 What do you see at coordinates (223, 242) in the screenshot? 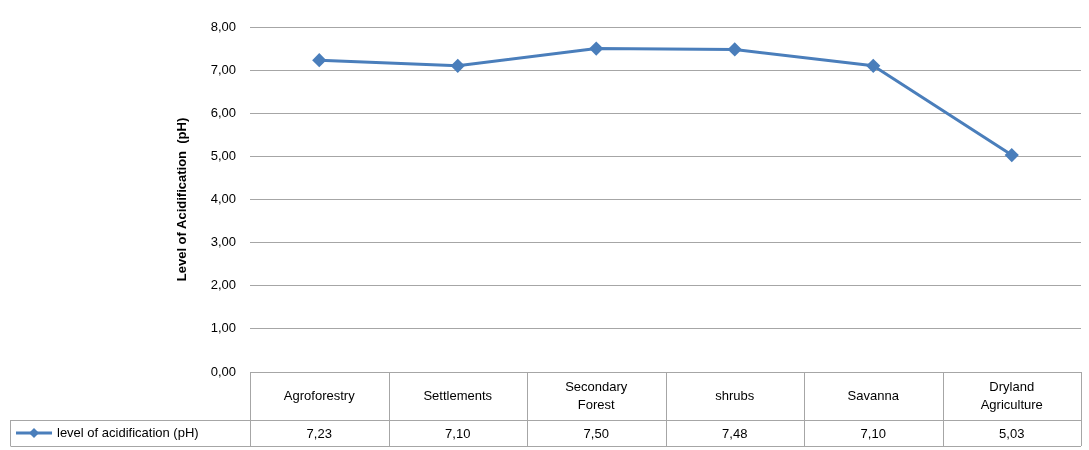
I see `y-tick-label: 3,00` at bounding box center [223, 242].